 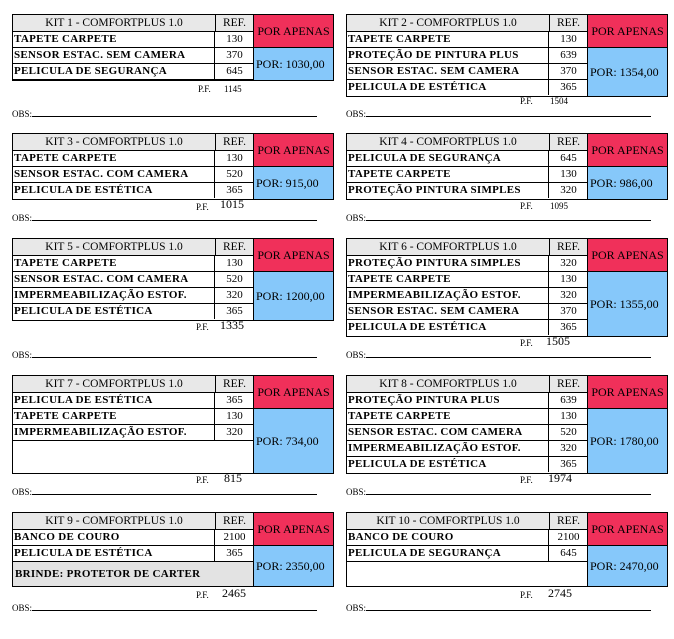 I want to click on kit-title: KIT 7 - COMFORTPLUS 1.0, so click(x=114, y=384).